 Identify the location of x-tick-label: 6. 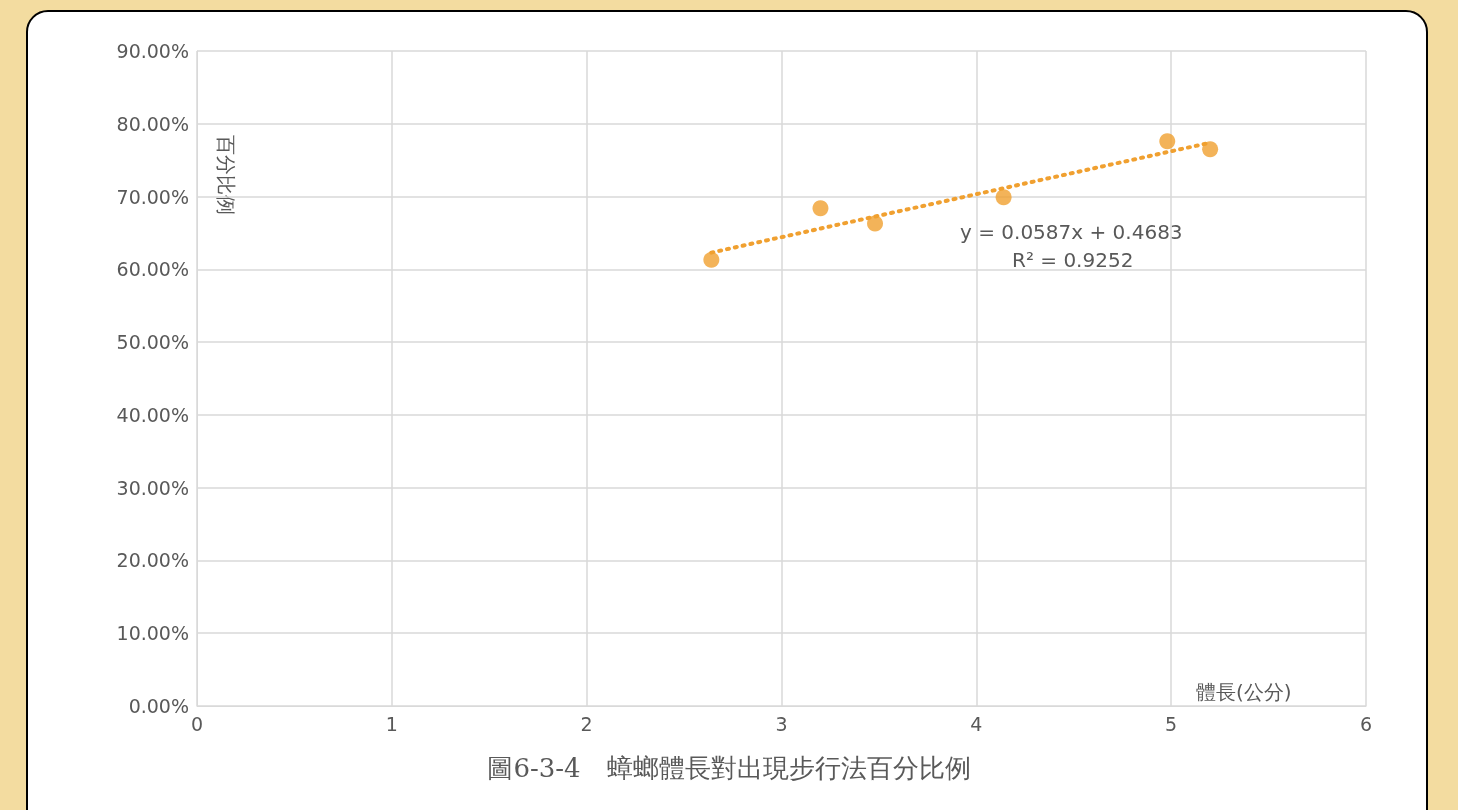
(1366, 723).